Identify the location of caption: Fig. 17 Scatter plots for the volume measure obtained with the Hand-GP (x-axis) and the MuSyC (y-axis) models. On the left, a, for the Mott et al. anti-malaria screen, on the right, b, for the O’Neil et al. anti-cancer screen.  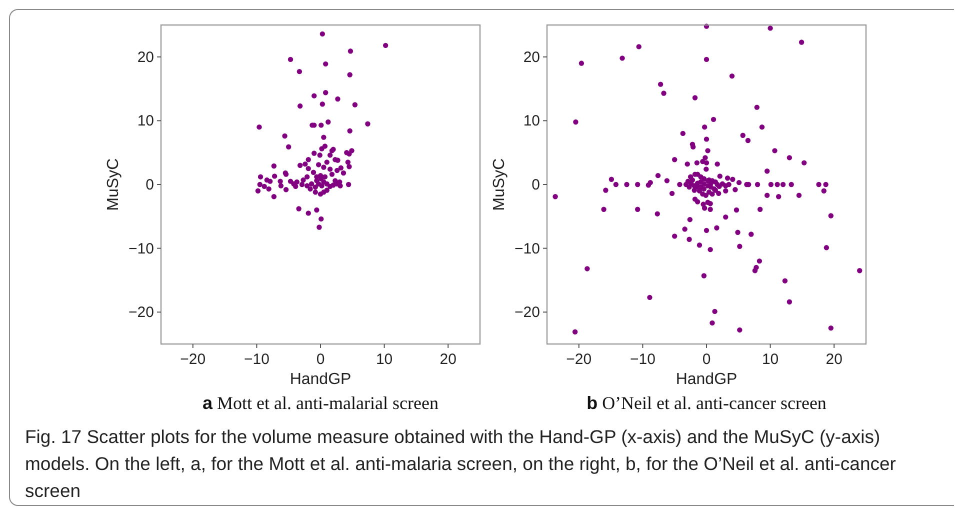
(460, 463).